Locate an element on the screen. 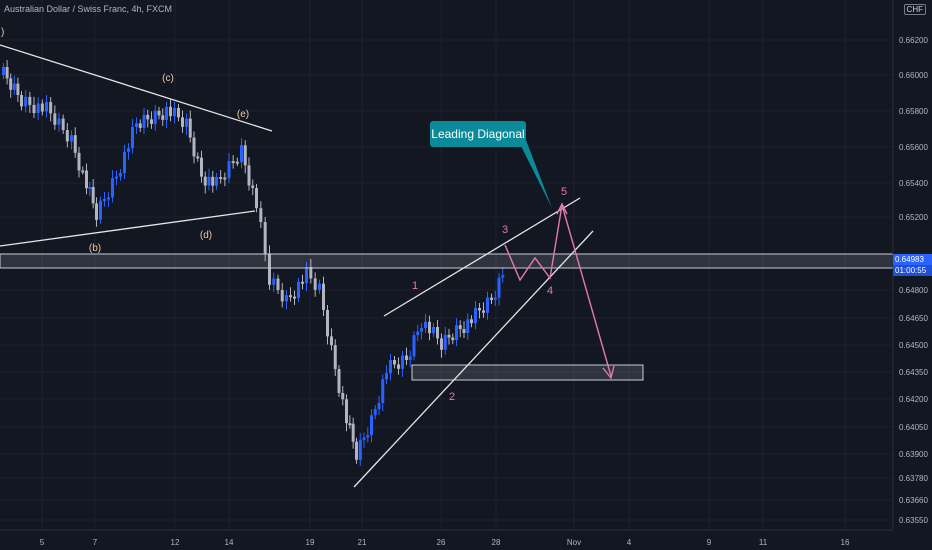 Image resolution: width=932 pixels, height=550 pixels. diagonal-wave-label: 3 is located at coordinates (505, 230).